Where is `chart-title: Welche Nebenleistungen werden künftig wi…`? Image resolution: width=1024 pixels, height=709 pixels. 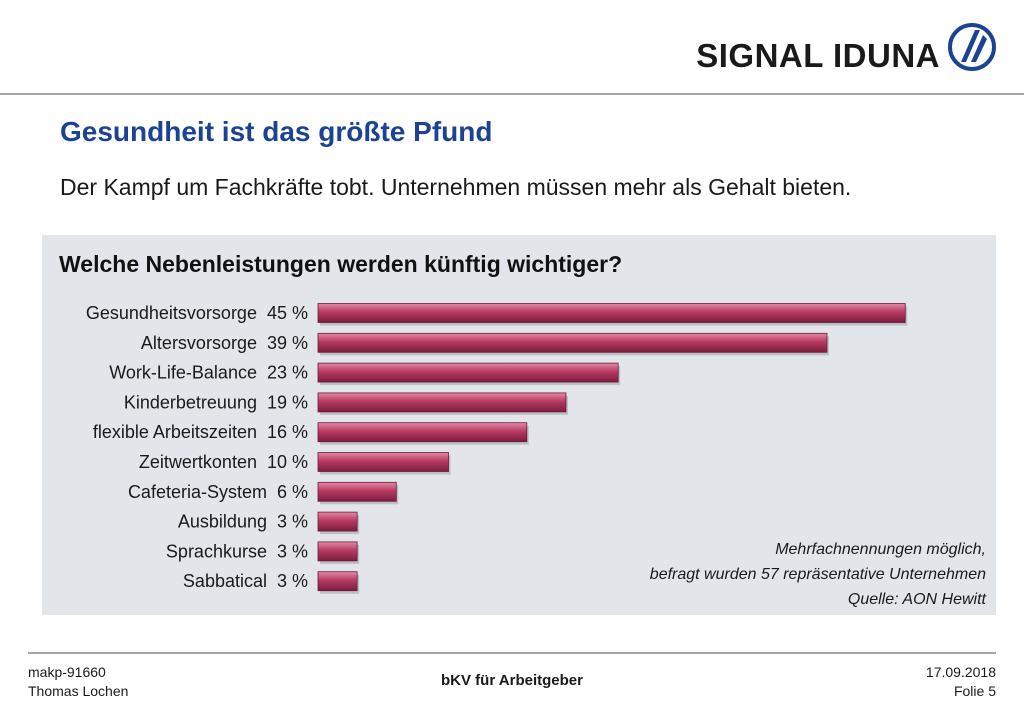
chart-title: Welche Nebenleistungen werden künftig wi… is located at coordinates (341, 264).